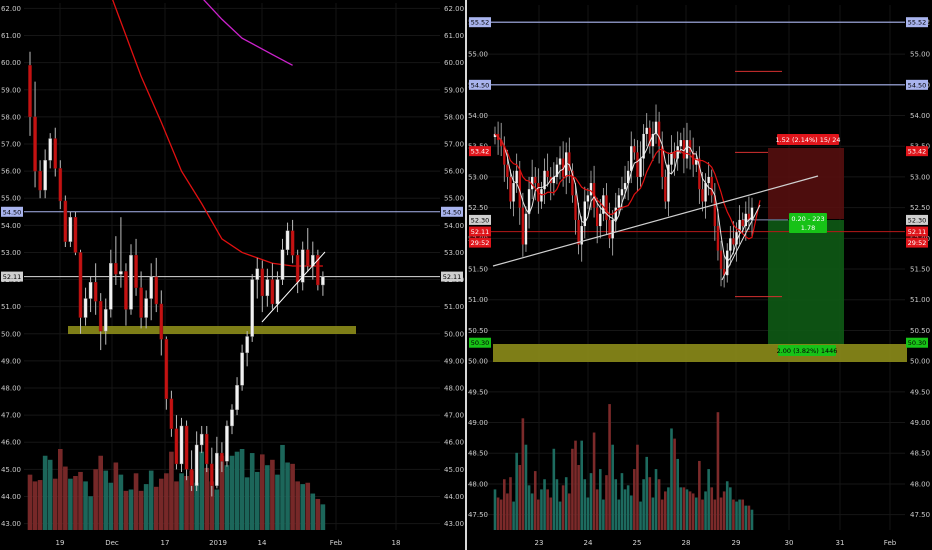  Describe the element at coordinates (11, 334) in the screenshot. I see `left-y-tick-label: 50.00` at that location.